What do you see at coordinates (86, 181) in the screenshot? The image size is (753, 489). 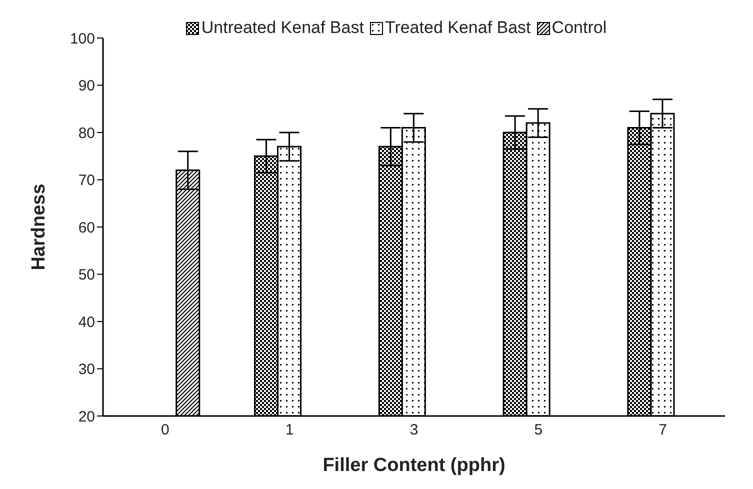 I see `y-tick-label: 70` at bounding box center [86, 181].